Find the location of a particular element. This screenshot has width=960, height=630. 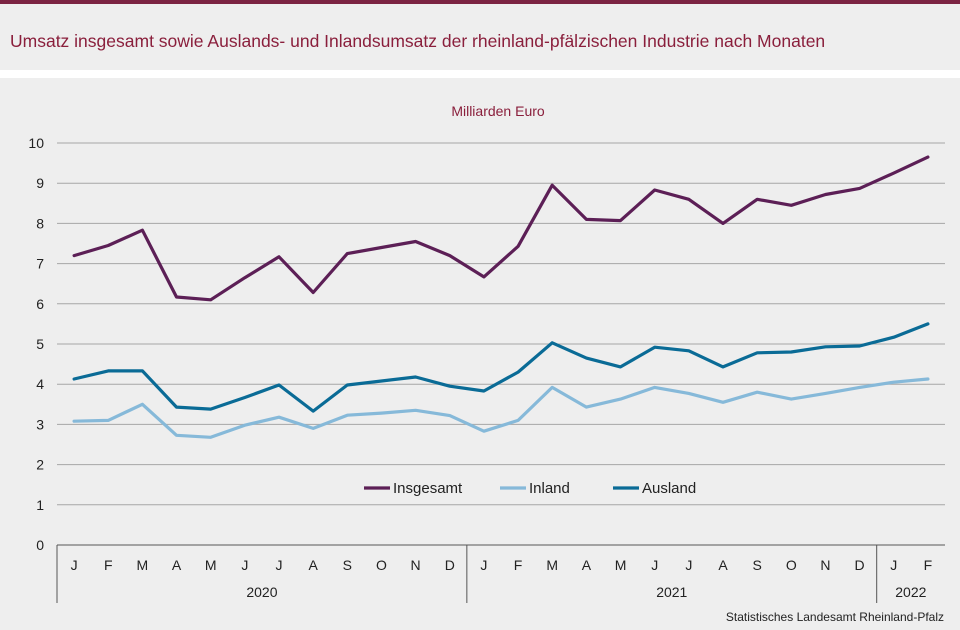

legend-label-insgesamt: Insgesamt is located at coordinates (428, 488).